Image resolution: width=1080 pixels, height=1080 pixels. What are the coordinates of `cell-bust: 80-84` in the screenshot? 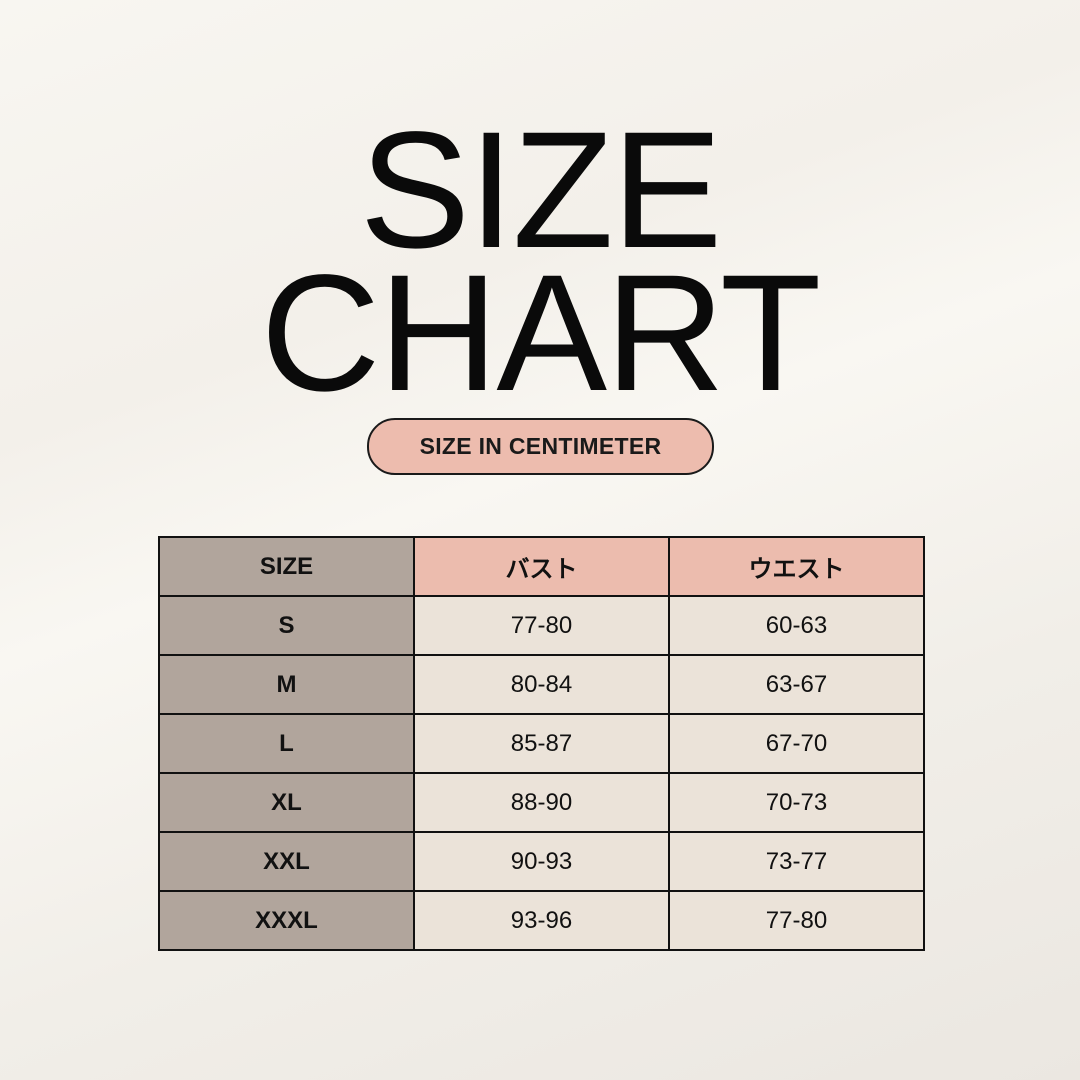 It's located at (541, 684).